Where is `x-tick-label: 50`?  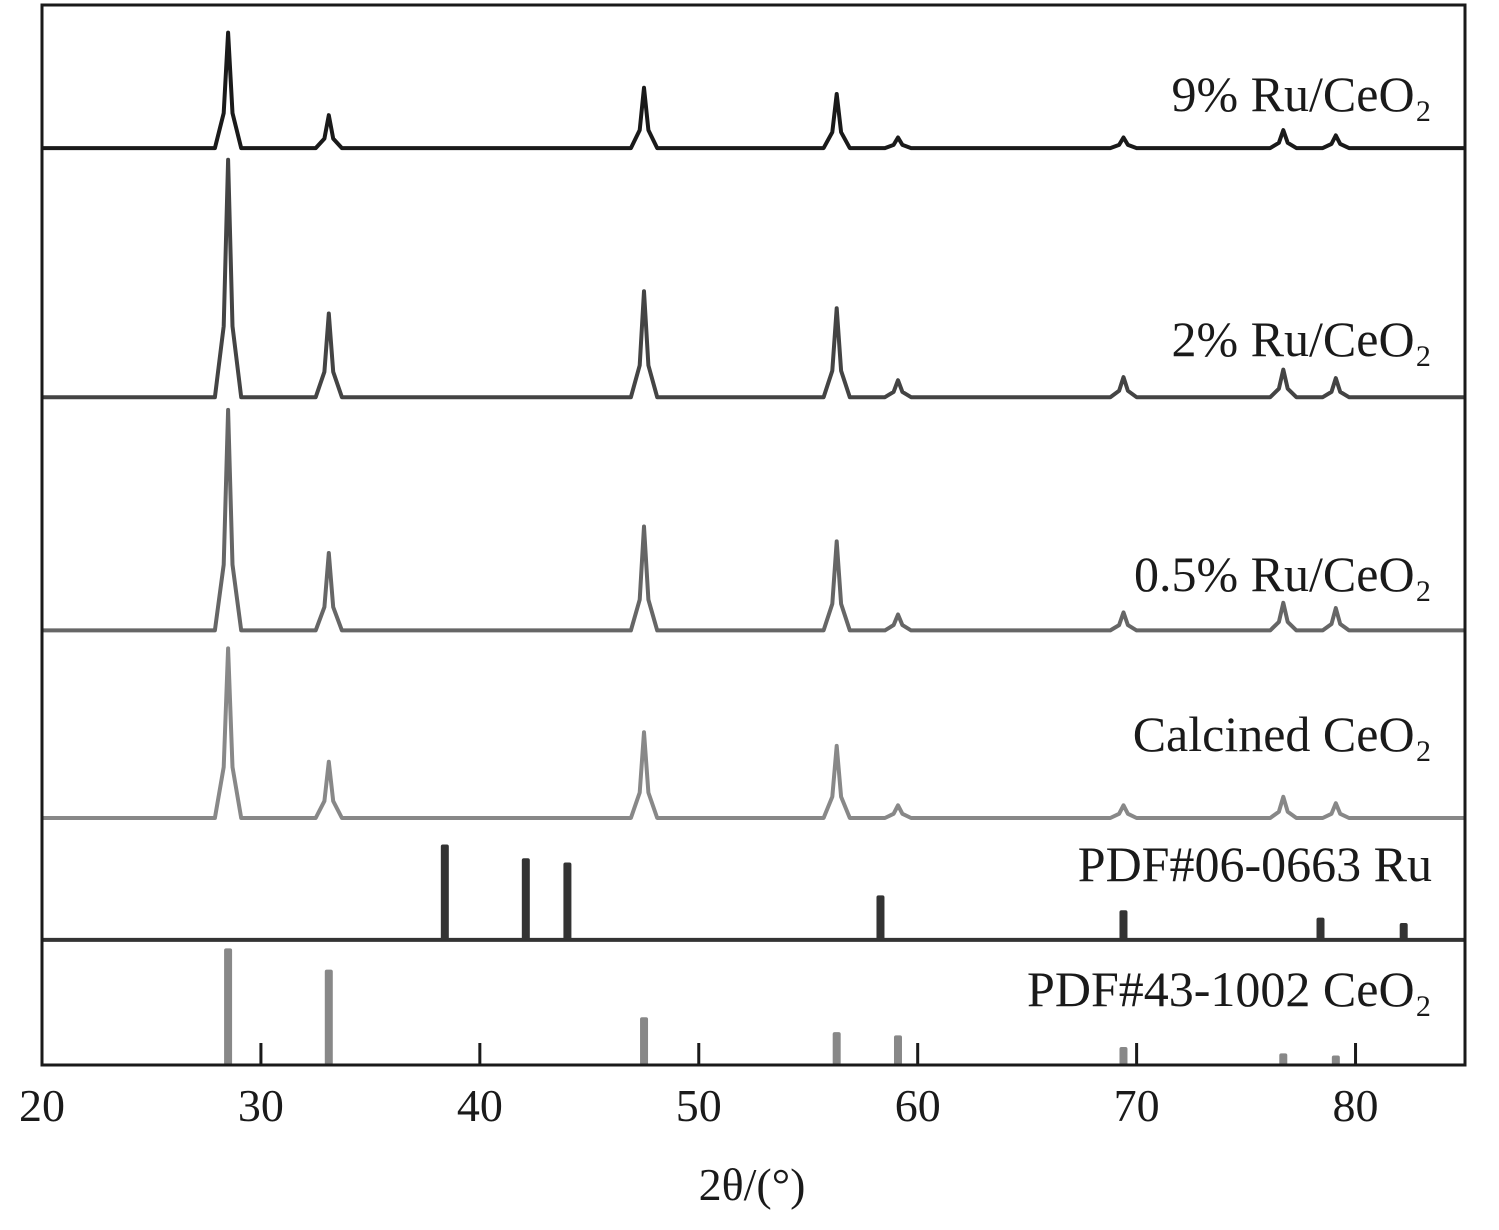 x-tick-label: 50 is located at coordinates (699, 1105).